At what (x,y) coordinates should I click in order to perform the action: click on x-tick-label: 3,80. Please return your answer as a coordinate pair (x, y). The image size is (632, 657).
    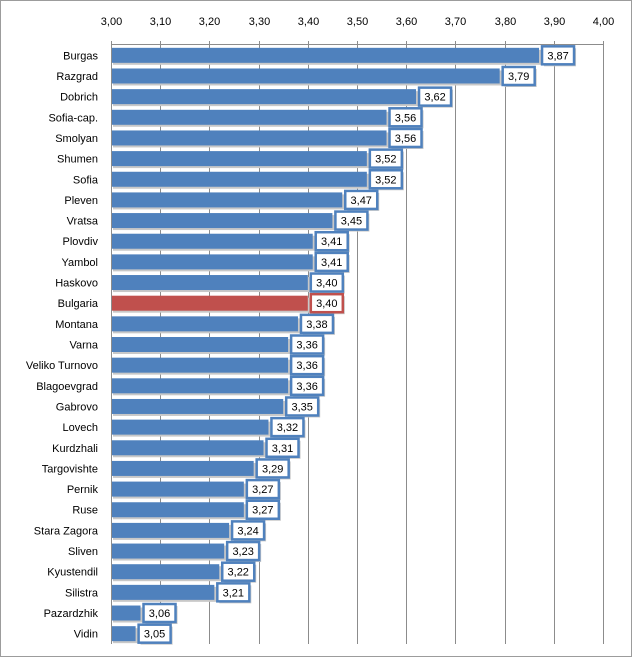
    Looking at the image, I should click on (505, 22).